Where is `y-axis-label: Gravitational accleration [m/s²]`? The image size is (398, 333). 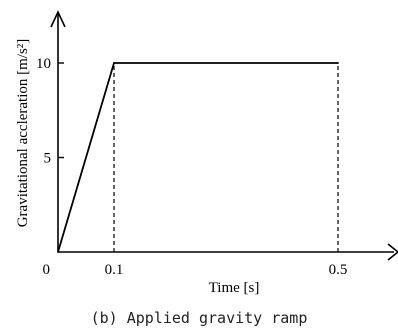 y-axis-label: Gravitational accleration [m/s²] is located at coordinates (23, 133).